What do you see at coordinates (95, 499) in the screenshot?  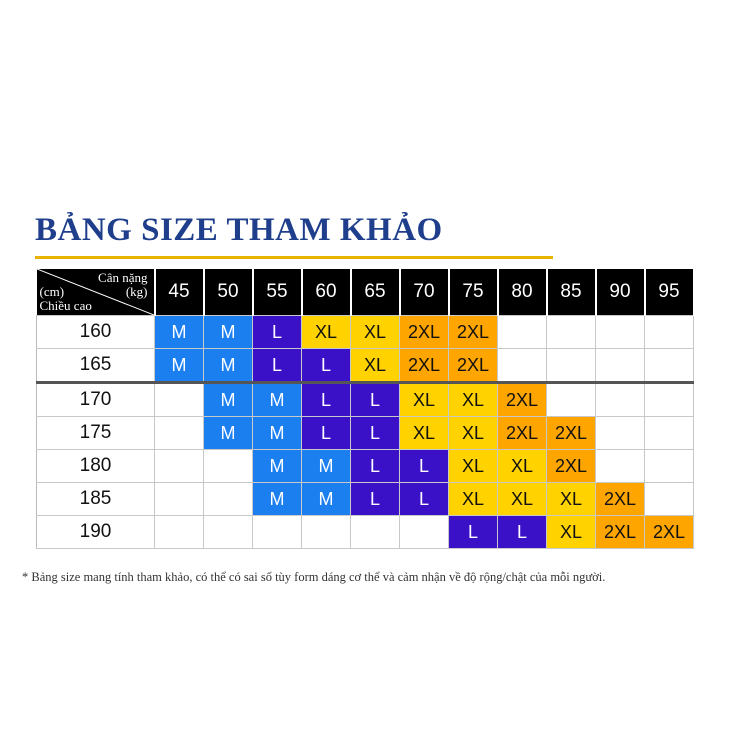 I see `height-cell: 185` at bounding box center [95, 499].